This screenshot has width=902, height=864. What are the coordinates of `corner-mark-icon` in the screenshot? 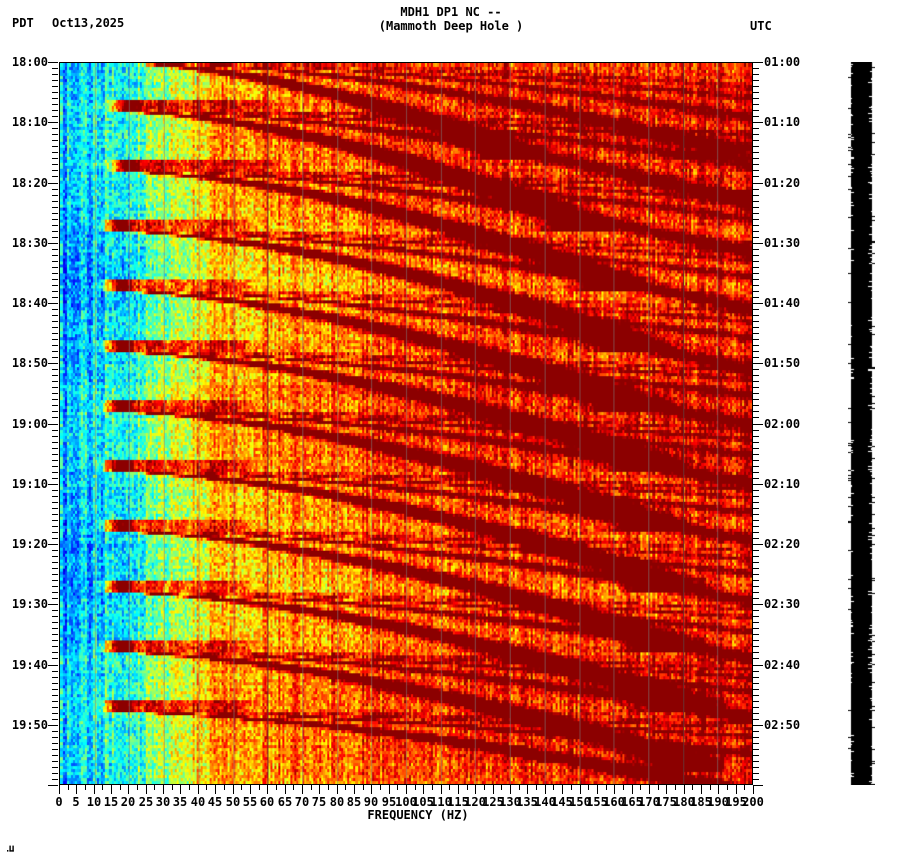 It's located at (10, 848).